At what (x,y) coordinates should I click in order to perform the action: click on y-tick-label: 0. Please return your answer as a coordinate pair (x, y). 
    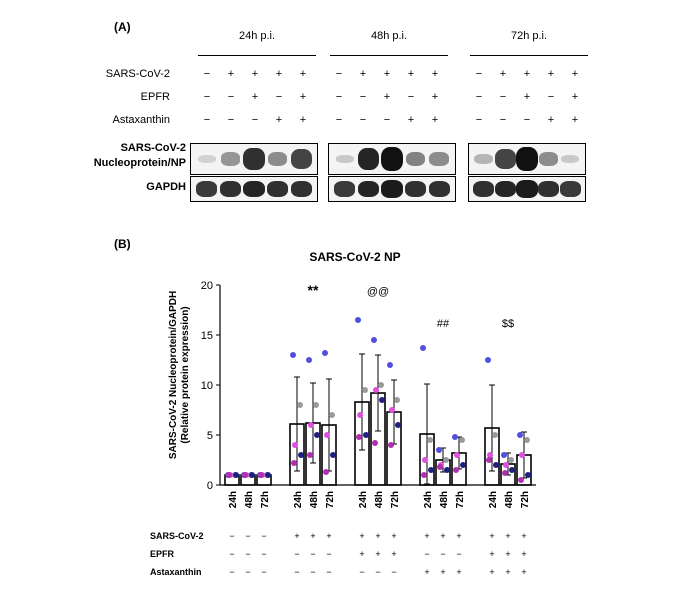
    Looking at the image, I should click on (210, 486).